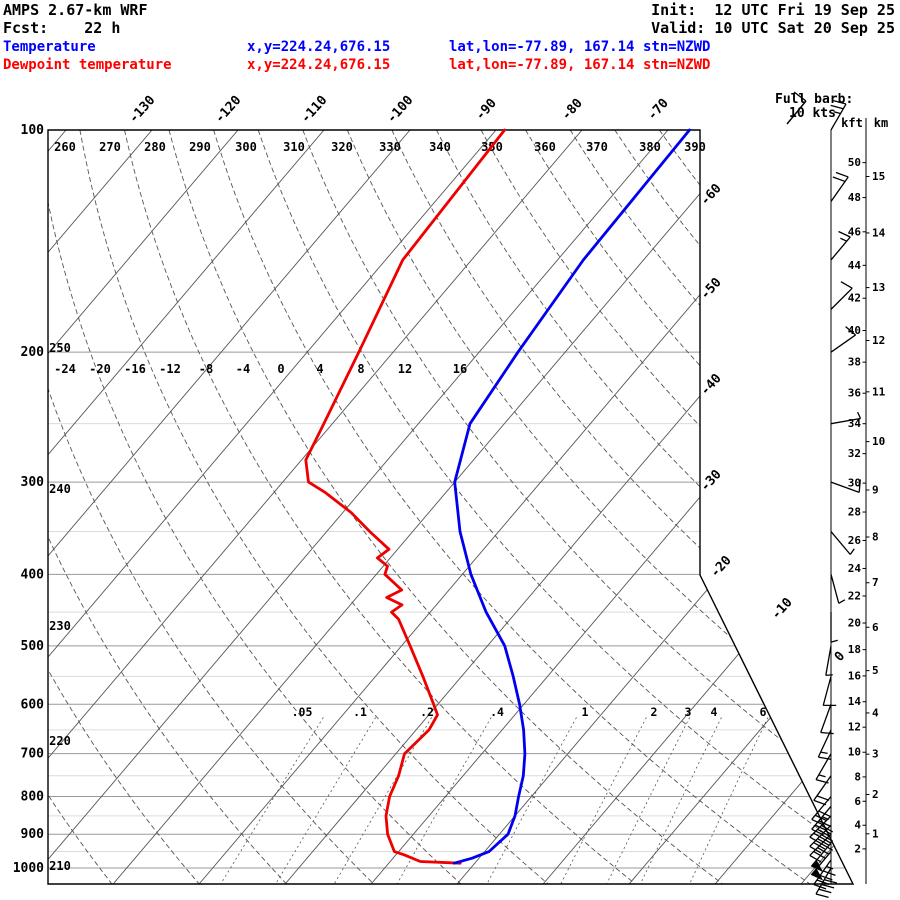  Describe the element at coordinates (33, 834) in the screenshot. I see `svg-text: 900` at that location.